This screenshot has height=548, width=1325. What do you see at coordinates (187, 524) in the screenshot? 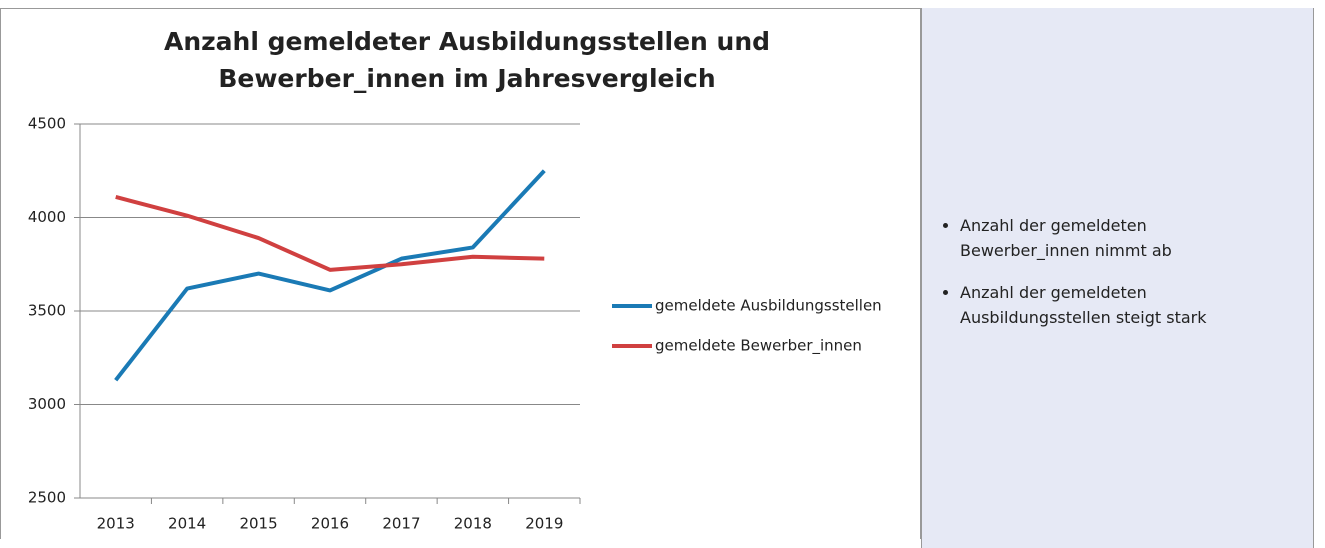
I see `x-tick-label: 2014` at bounding box center [187, 524].